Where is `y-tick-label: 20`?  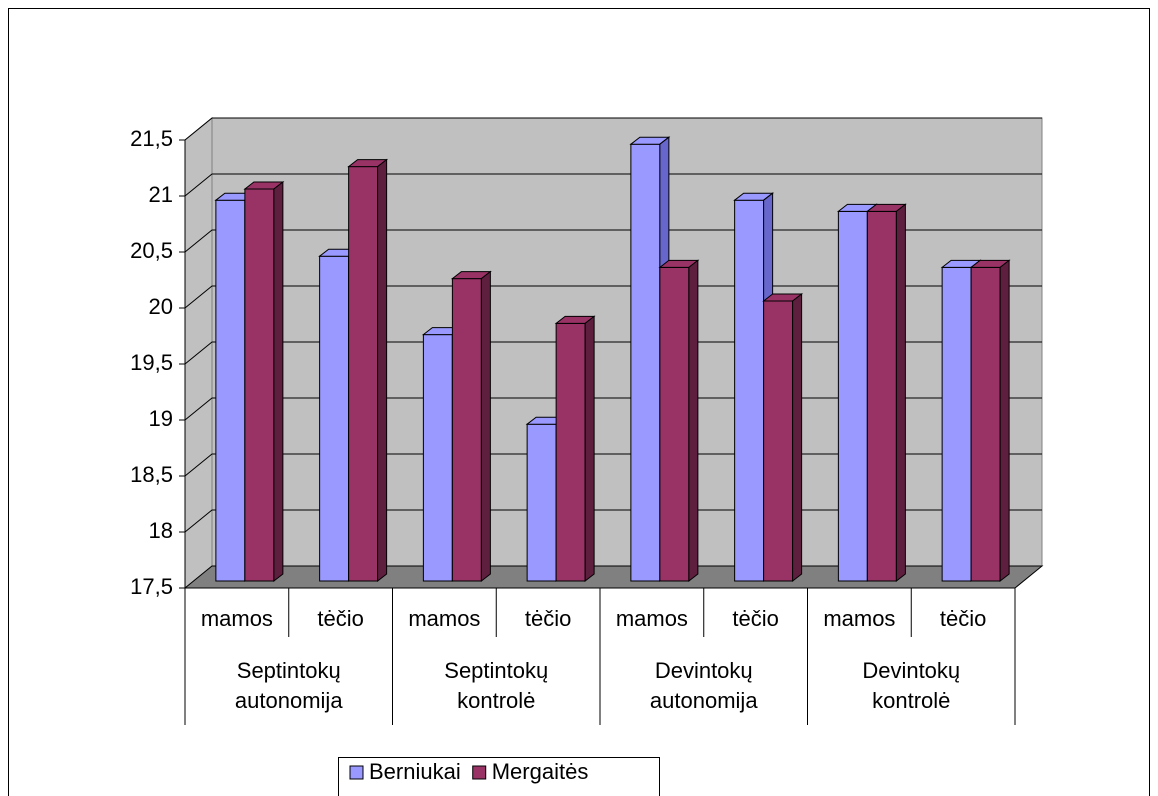 y-tick-label: 20 is located at coordinates (161, 306).